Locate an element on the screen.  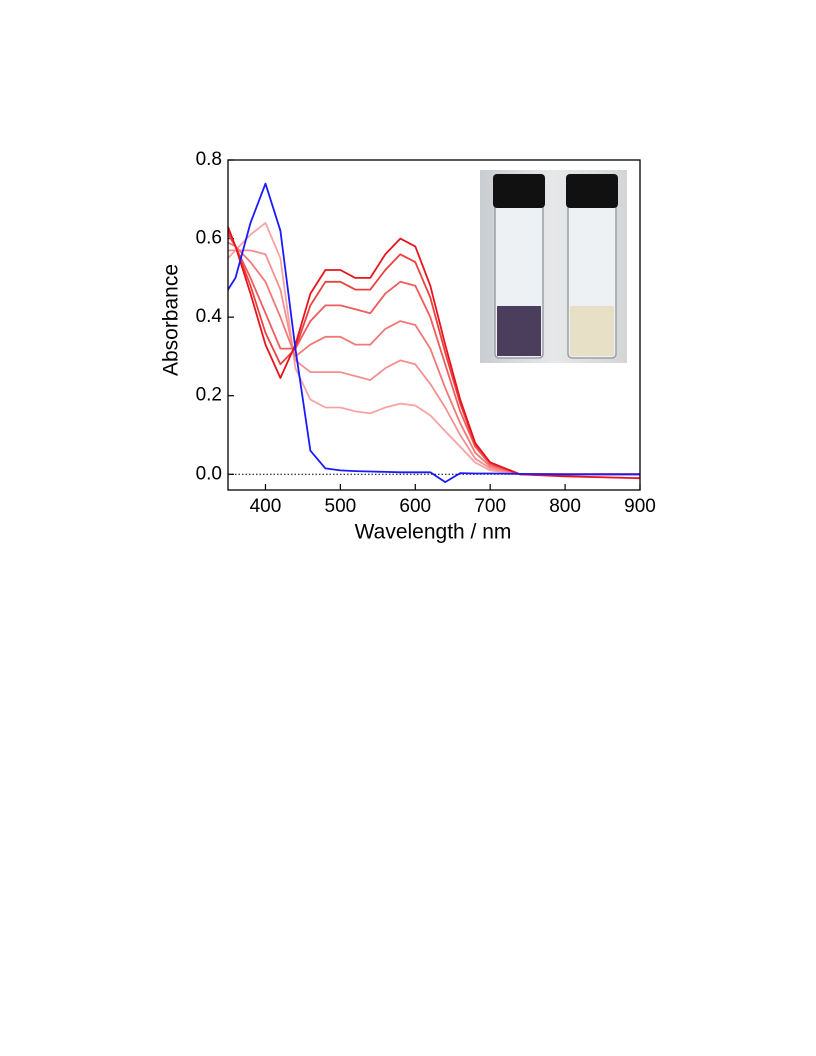
x-tick-label: 900 is located at coordinates (640, 506).